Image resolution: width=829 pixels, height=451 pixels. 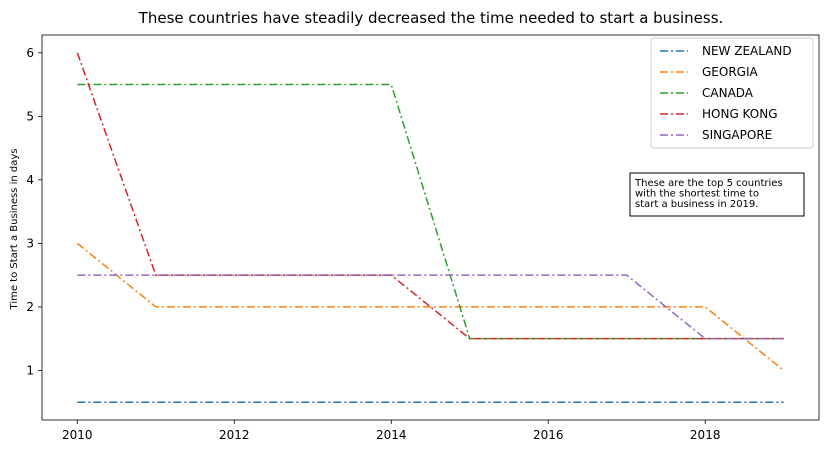 I want to click on x-tick-label-2018: 2018, so click(x=705, y=435).